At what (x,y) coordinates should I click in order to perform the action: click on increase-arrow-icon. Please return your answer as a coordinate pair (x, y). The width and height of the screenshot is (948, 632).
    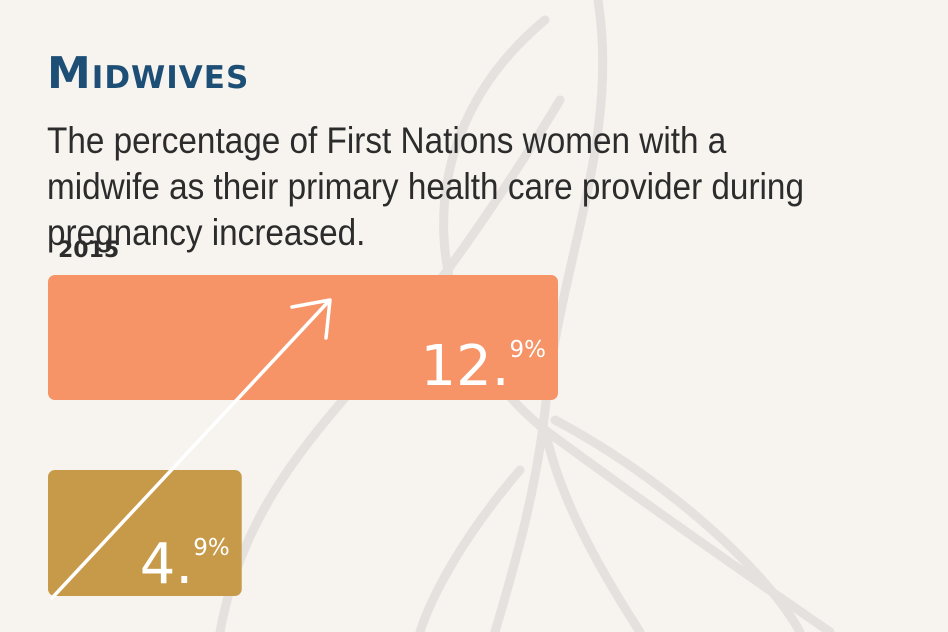
    Looking at the image, I should click on (191, 449).